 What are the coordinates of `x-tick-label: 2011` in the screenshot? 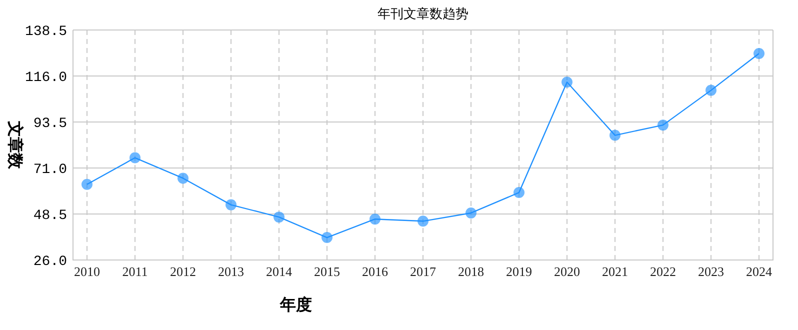 It's located at (135, 271).